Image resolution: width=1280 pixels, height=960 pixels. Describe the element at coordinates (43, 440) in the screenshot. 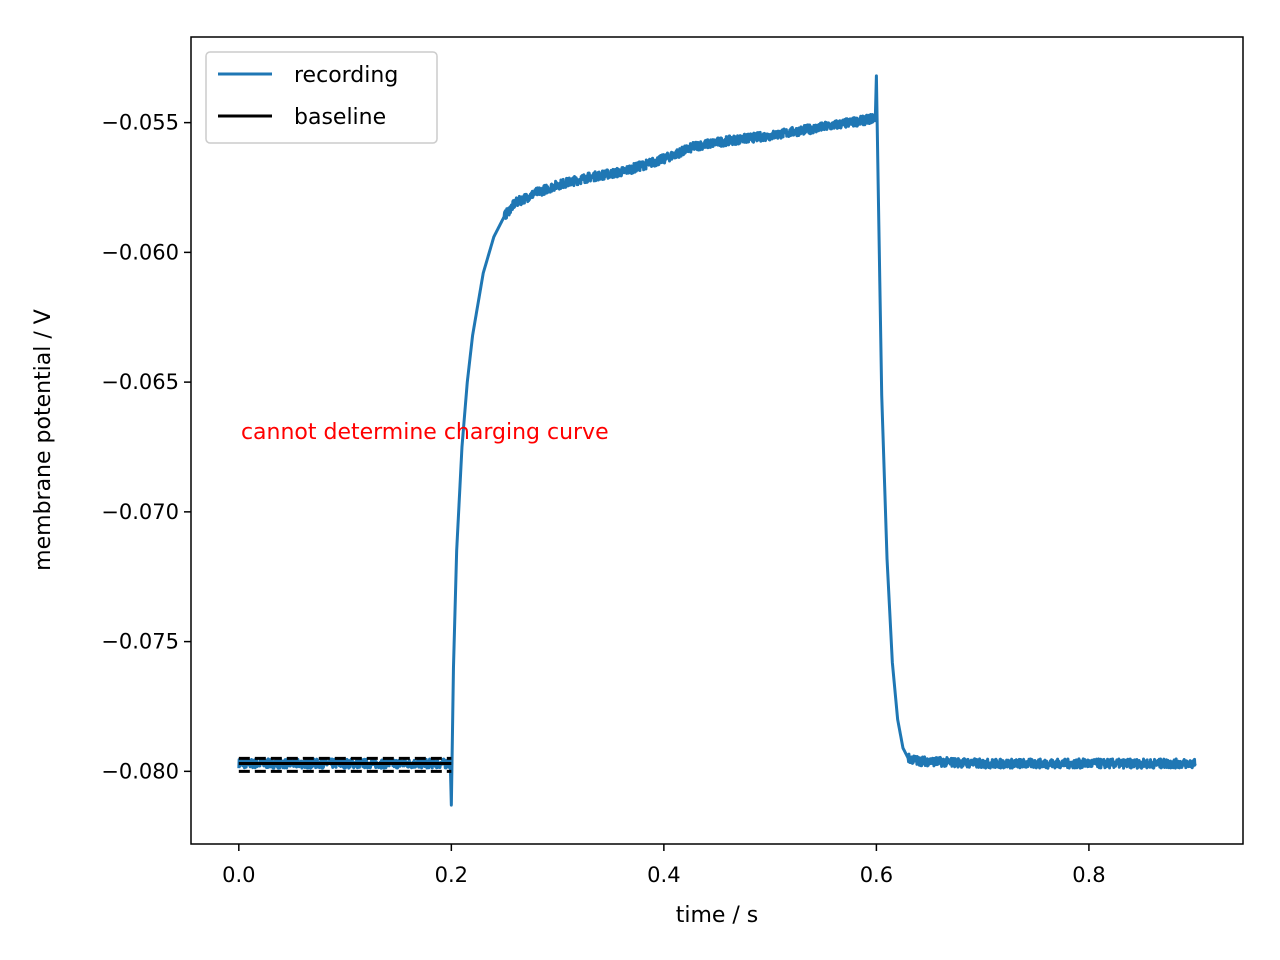

I see `y-axis-label: membrane potential / V` at that location.